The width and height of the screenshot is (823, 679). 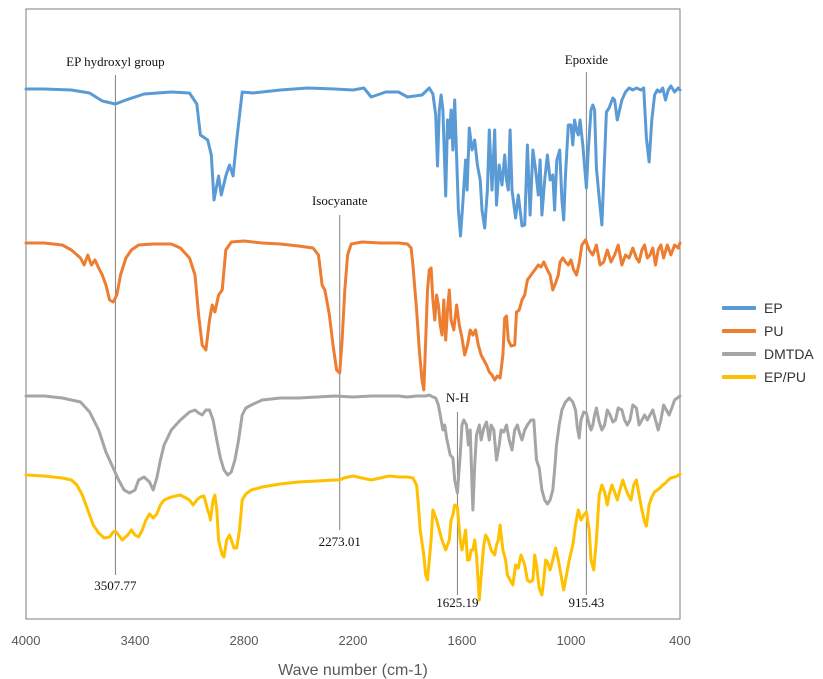 I want to click on legend-label: EP/PU, so click(x=785, y=376).